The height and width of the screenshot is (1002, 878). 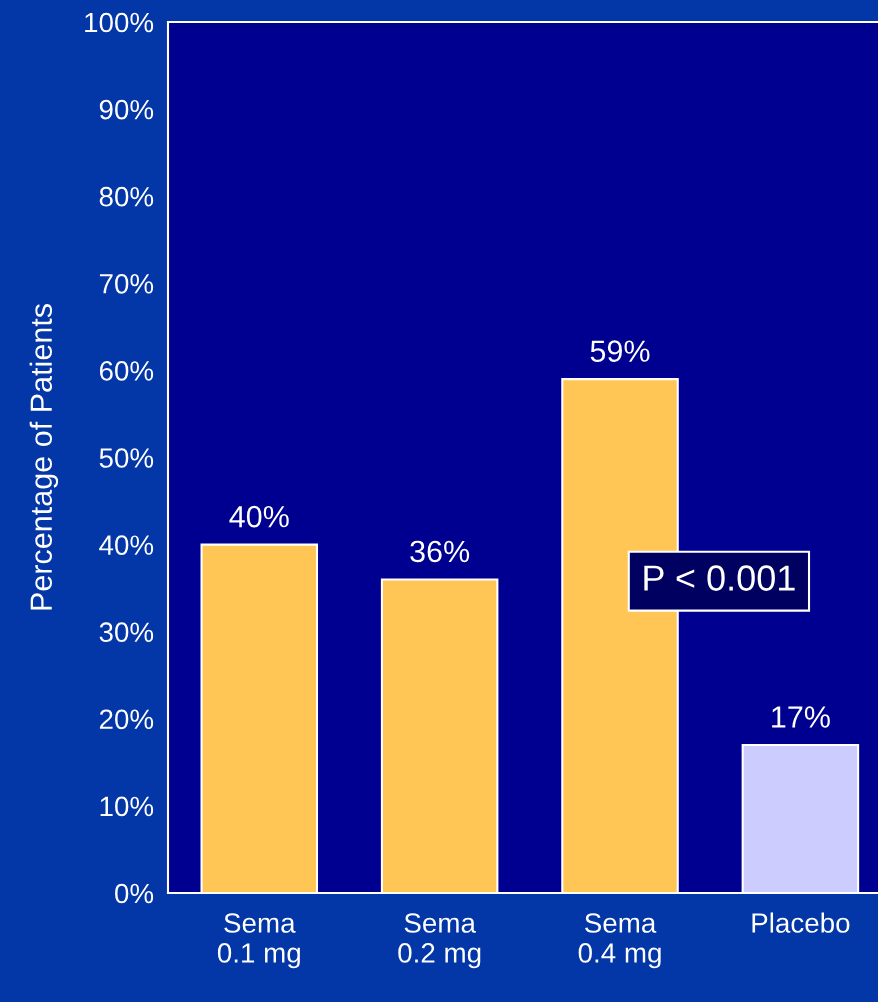 I want to click on x-tick-label: Placebo, so click(x=801, y=922).